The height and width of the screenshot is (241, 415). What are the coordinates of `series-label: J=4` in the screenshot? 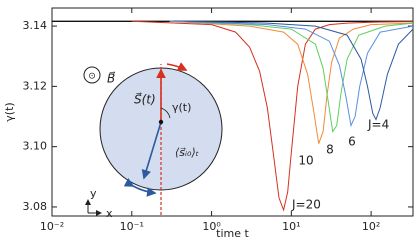 It's located at (378, 125).